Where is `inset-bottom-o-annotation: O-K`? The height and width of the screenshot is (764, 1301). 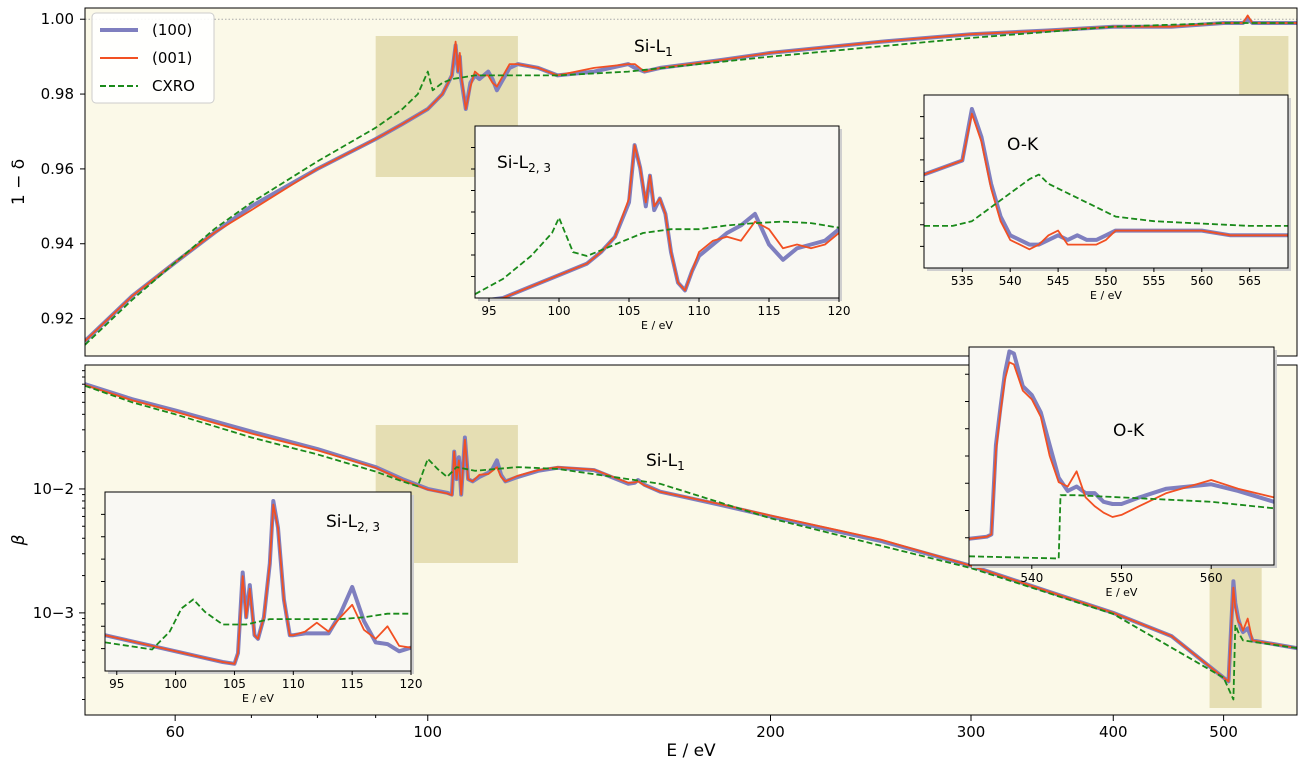
inset-bottom-o-annotation: O-K is located at coordinates (1129, 431).